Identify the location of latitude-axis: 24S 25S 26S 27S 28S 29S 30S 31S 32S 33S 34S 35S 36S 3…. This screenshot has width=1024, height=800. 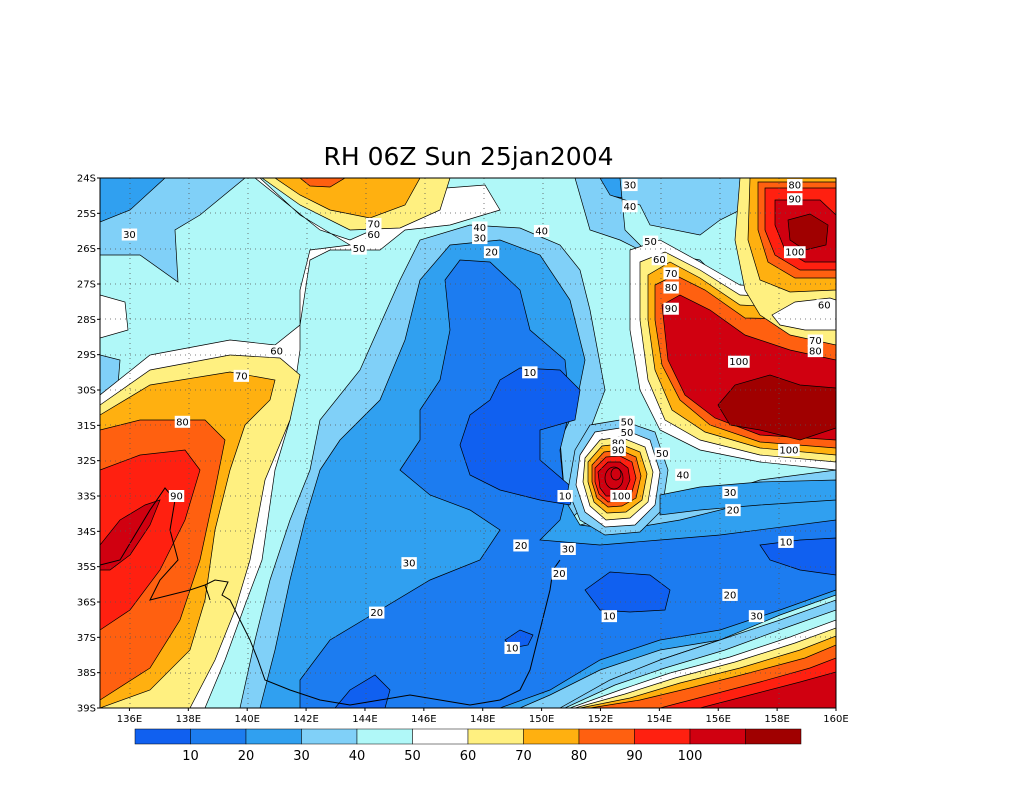
(88, 444).